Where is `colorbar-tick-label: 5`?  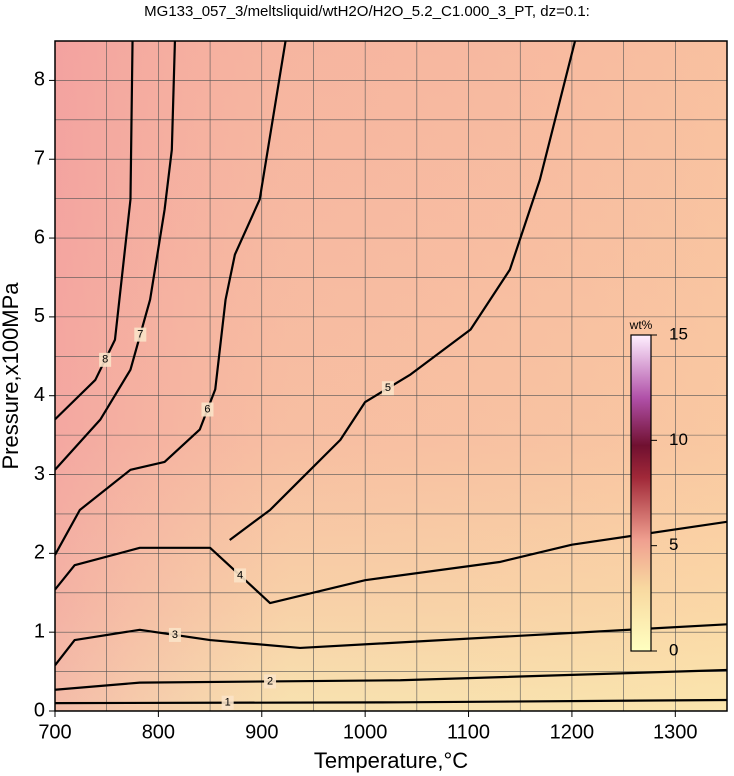 colorbar-tick-label: 5 is located at coordinates (673, 544).